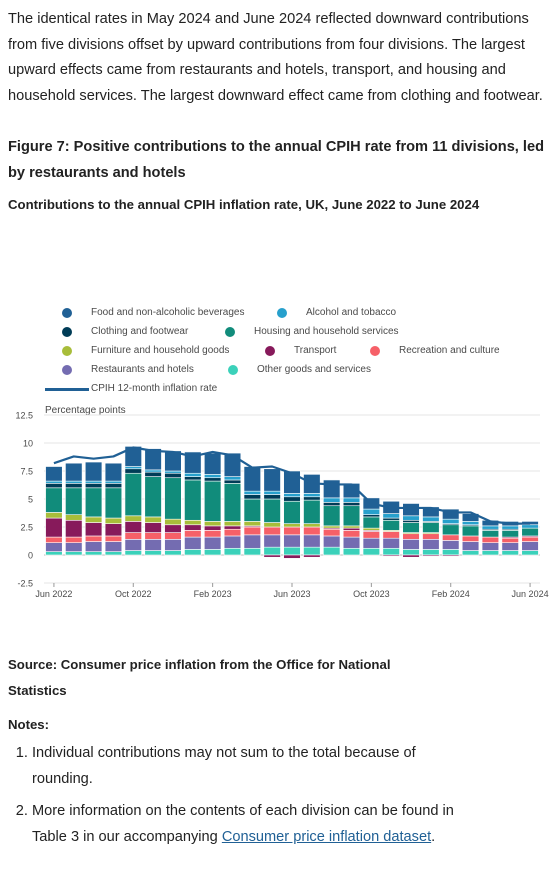  I want to click on y-tick-label: 2.5, so click(26, 528).